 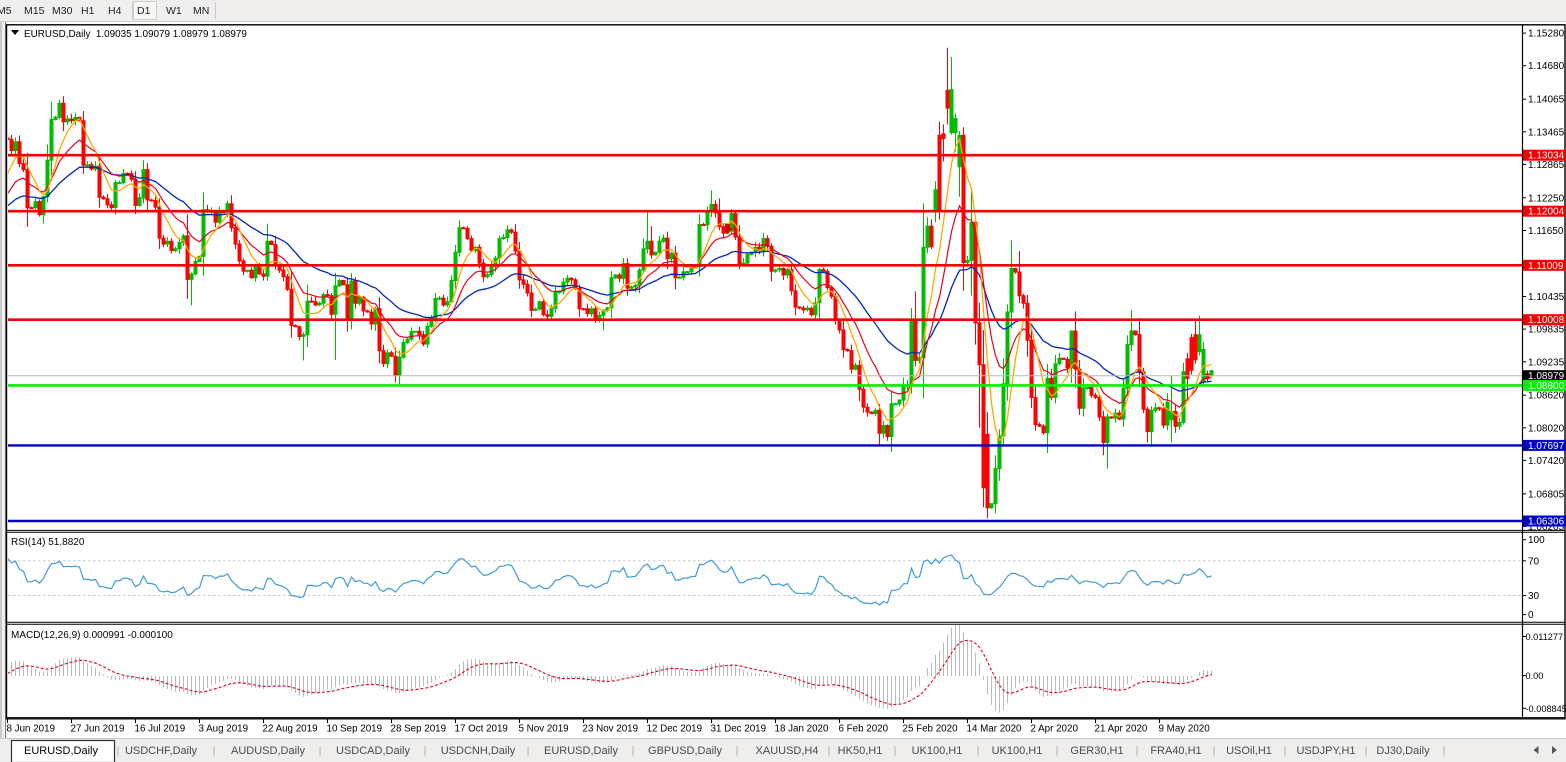 I want to click on svg-text: HK50,H1, so click(x=860, y=751).